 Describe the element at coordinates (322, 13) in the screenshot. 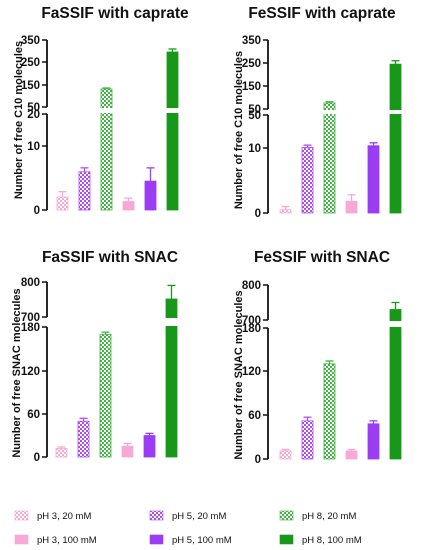

I see `panel-title: FeSSIF with caprate` at that location.